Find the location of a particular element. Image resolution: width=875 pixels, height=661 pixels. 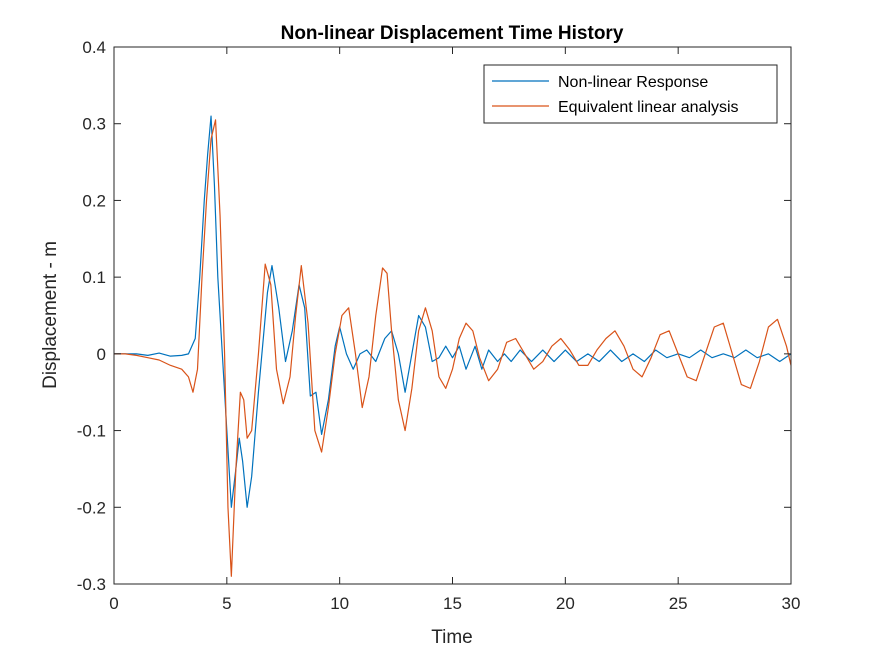

y-tick-label: -0.1 is located at coordinates (91, 431).